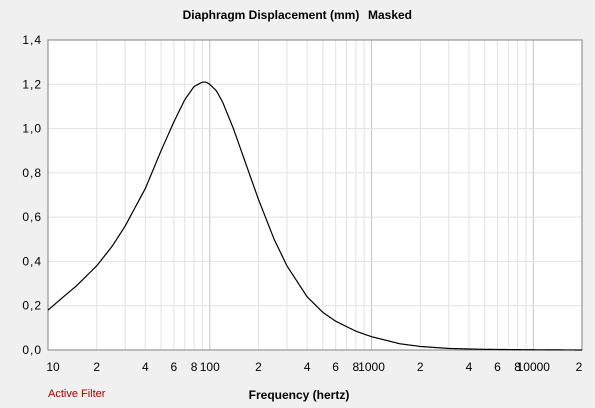 The image size is (595, 408). What do you see at coordinates (32, 350) in the screenshot?
I see `y-tick-label: 0,0` at bounding box center [32, 350].